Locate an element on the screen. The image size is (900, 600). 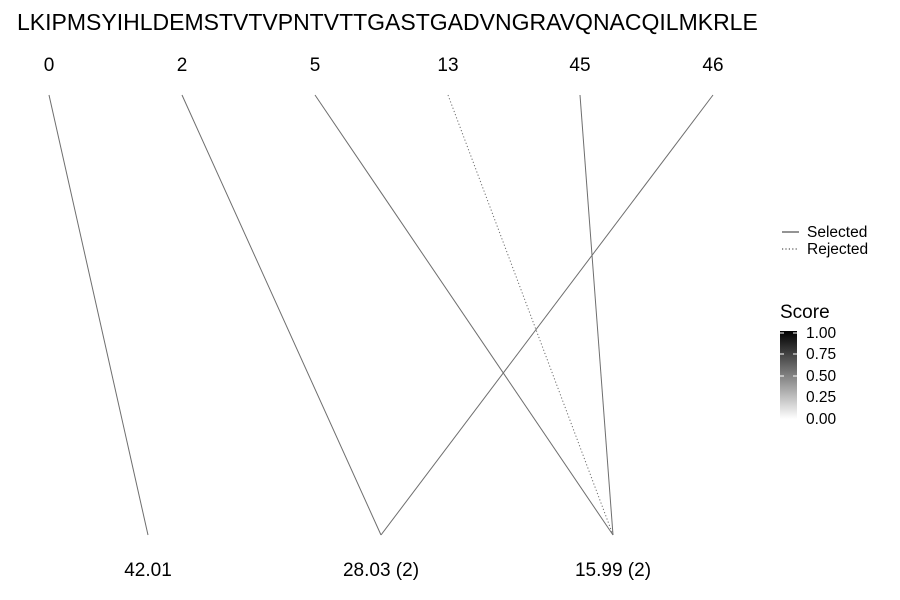
position-label: 0 is located at coordinates (49, 65).